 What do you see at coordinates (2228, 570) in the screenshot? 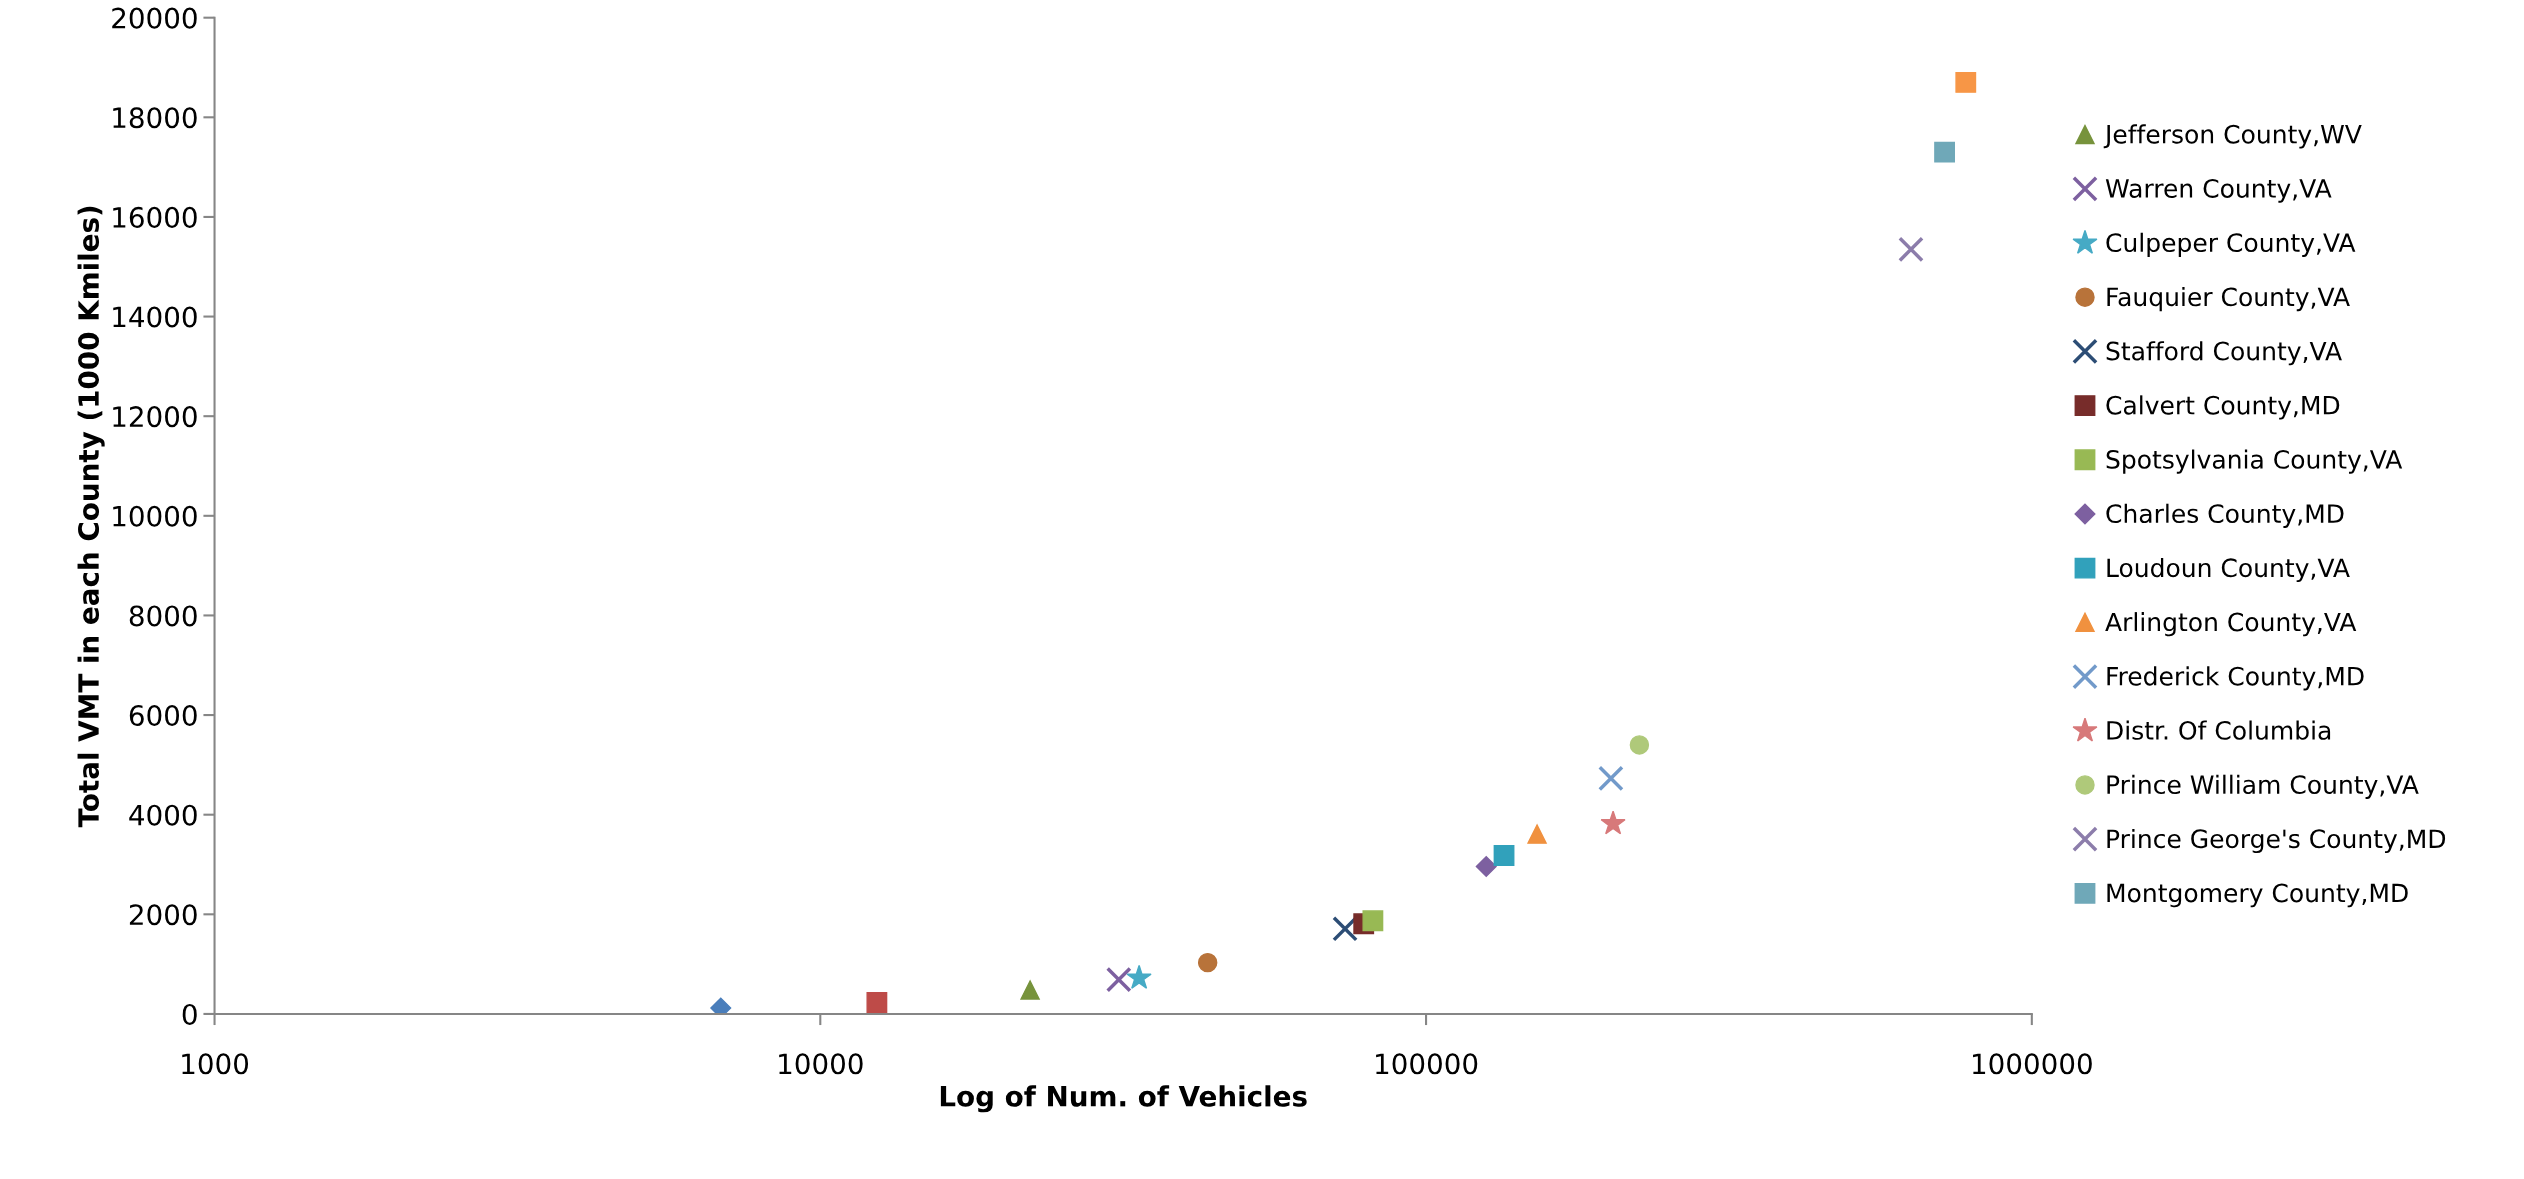
I see `legend-label: Loudoun County,VA` at bounding box center [2228, 570].